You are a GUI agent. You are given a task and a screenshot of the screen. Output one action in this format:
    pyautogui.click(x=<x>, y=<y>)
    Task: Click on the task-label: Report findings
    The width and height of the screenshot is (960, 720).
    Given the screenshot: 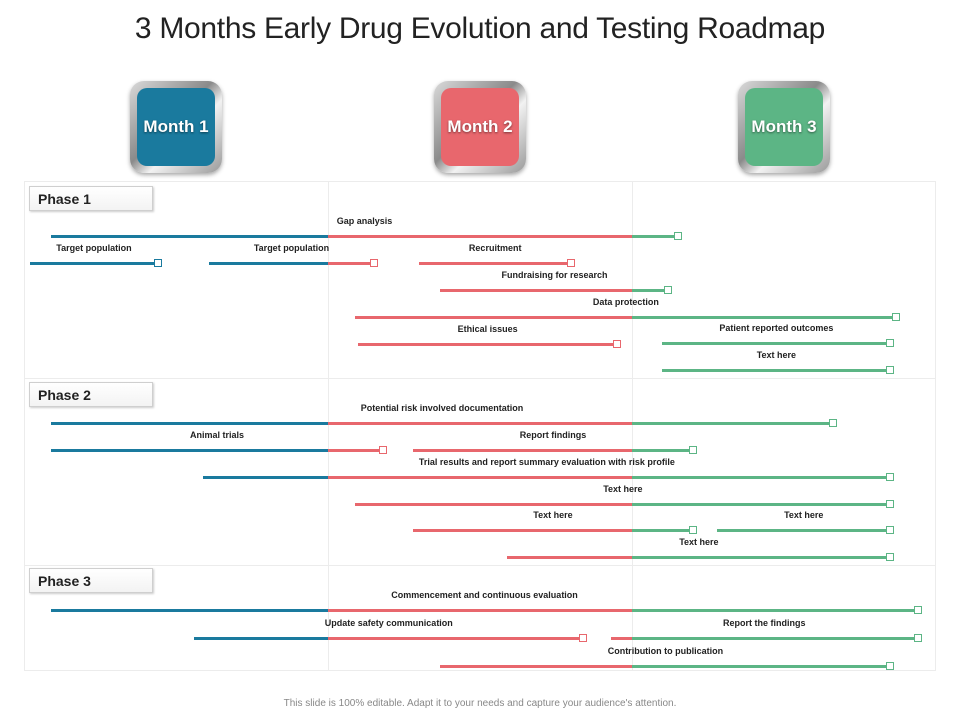 What is the action you would take?
    pyautogui.click(x=553, y=435)
    